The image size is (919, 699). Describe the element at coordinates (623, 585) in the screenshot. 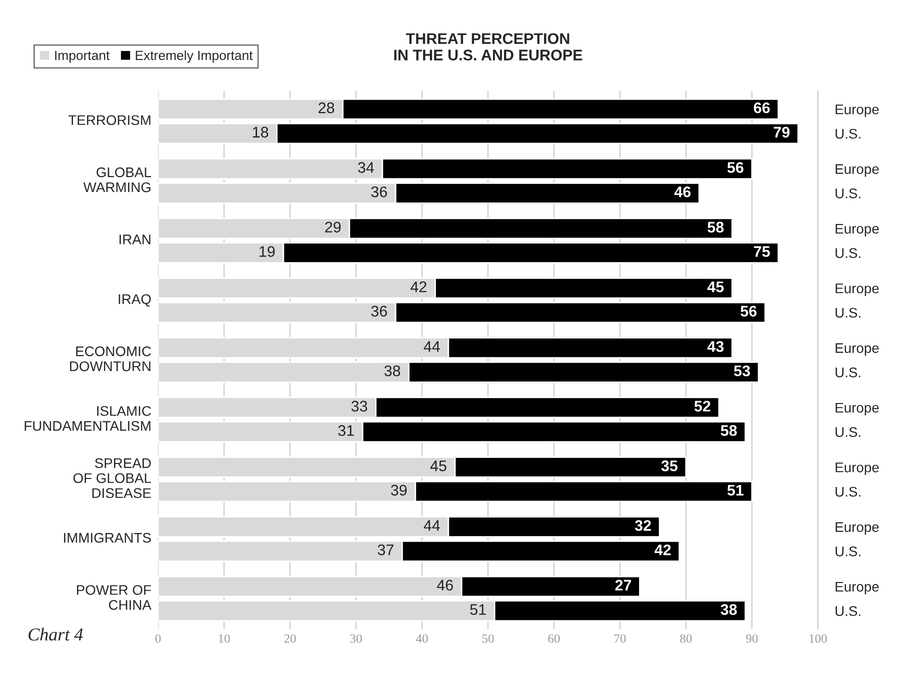

I see `data-label: 27` at that location.